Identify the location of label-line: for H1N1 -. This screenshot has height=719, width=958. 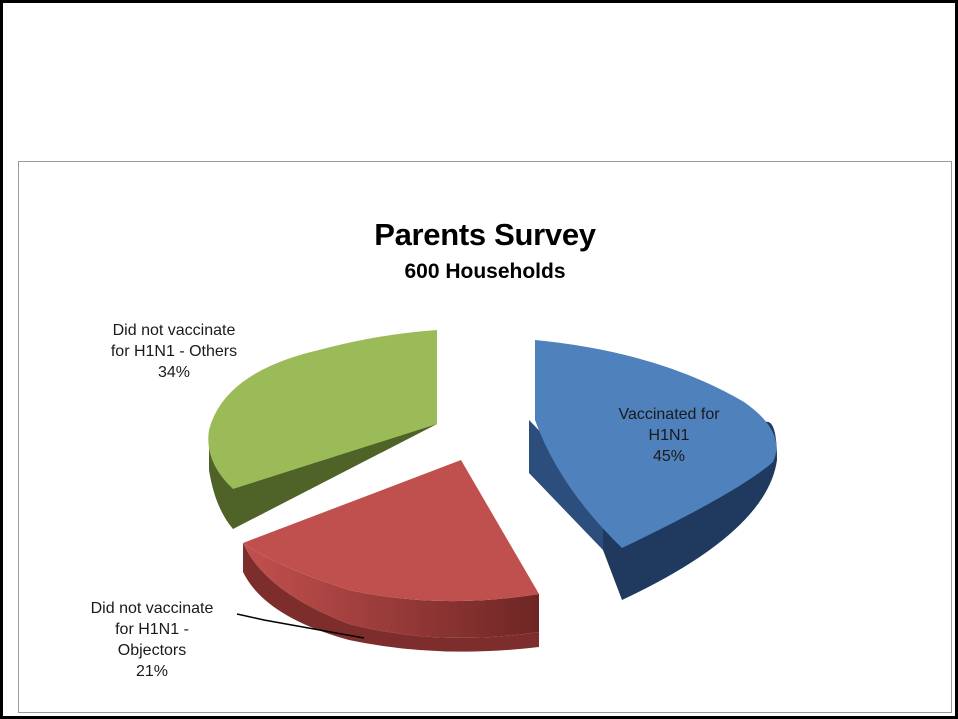
(152, 629).